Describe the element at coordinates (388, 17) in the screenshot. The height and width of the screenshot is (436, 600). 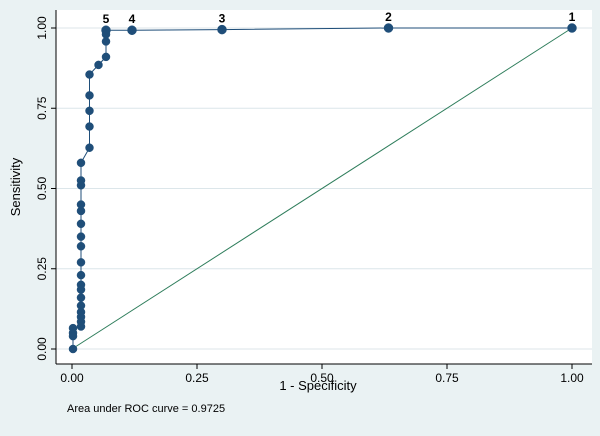
I see `point-label-2: 2` at that location.